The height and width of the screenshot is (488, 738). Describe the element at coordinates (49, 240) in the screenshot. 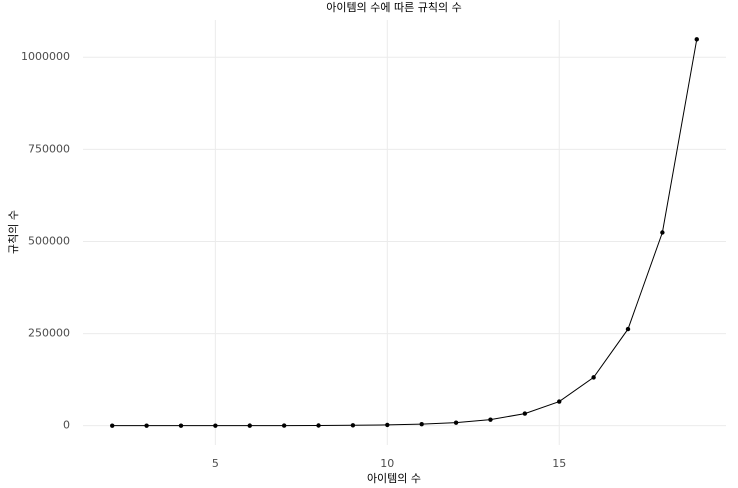

I see `y-tick-label: 500000` at that location.